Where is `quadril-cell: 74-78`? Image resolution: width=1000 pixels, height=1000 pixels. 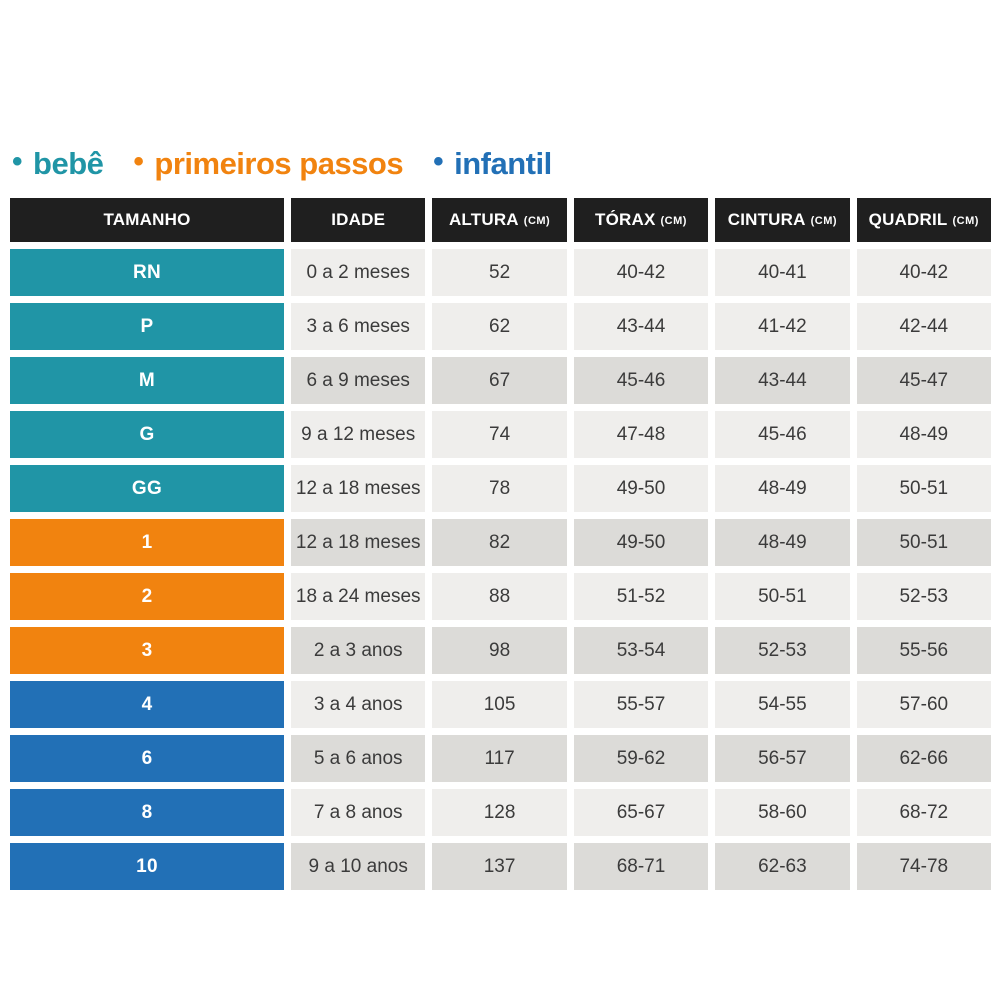 quadril-cell: 74-78 is located at coordinates (923, 866).